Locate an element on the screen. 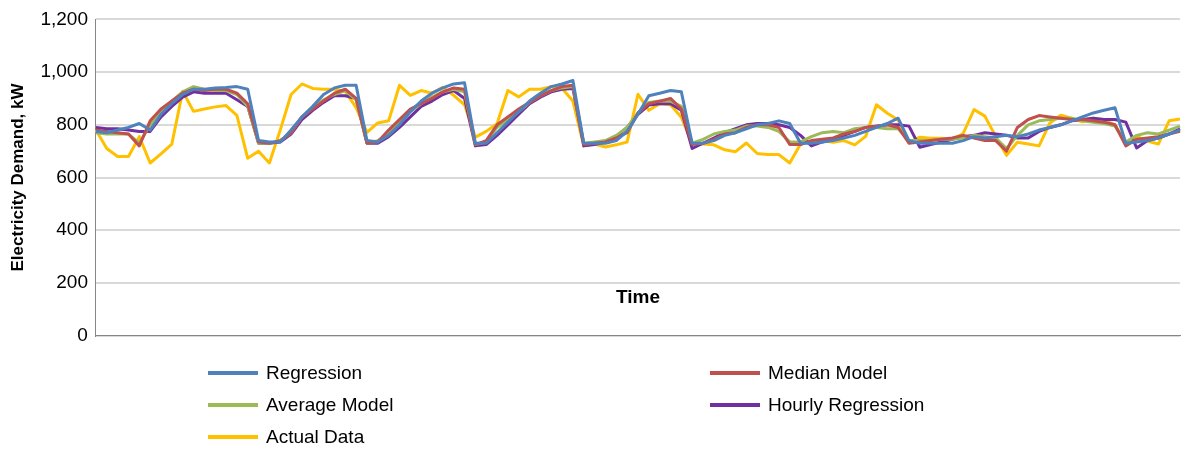 The height and width of the screenshot is (449, 1182). legend-label: Actual Data is located at coordinates (315, 437).